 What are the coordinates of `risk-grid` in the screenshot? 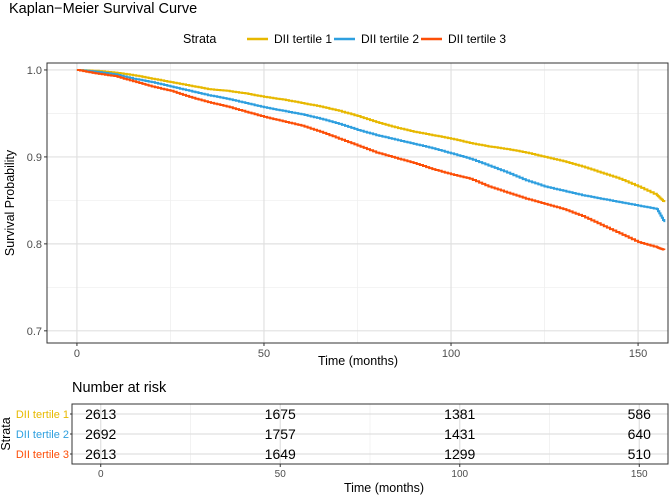 It's located at (370, 434).